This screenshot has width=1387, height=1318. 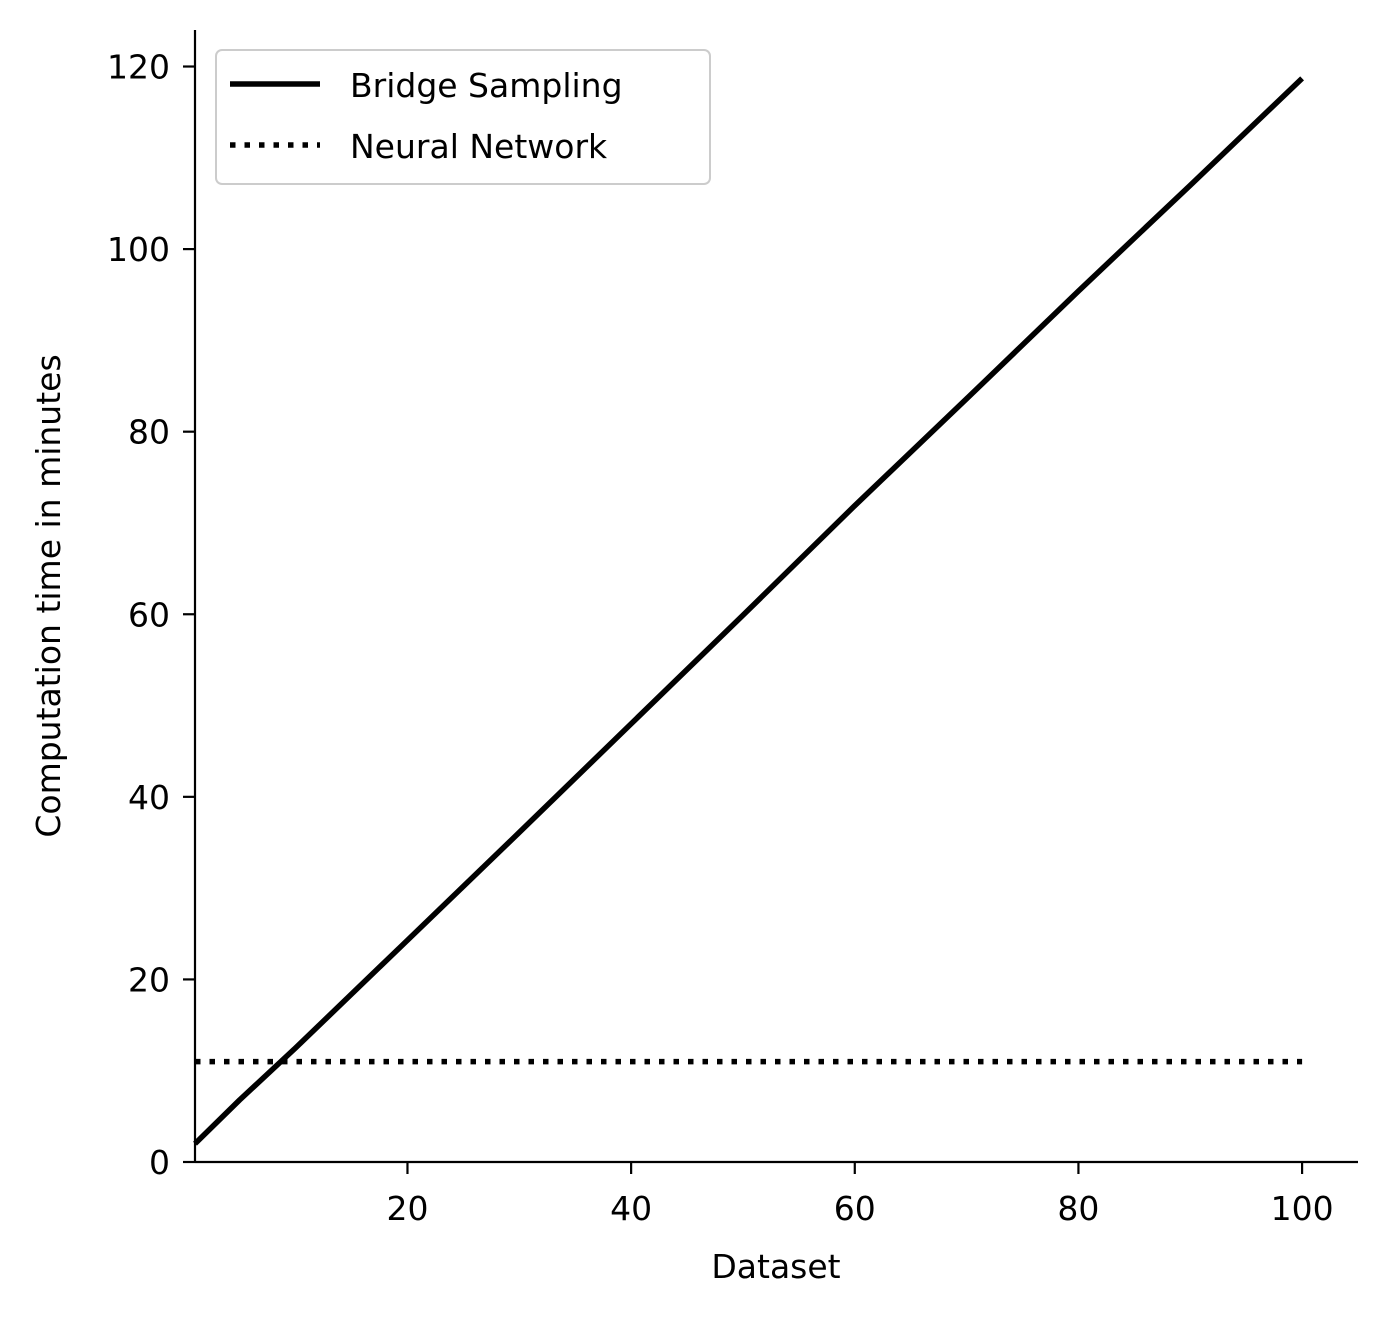 I want to click on legend-label-bridge-sampling: Bridge Sampling, so click(x=486, y=85).